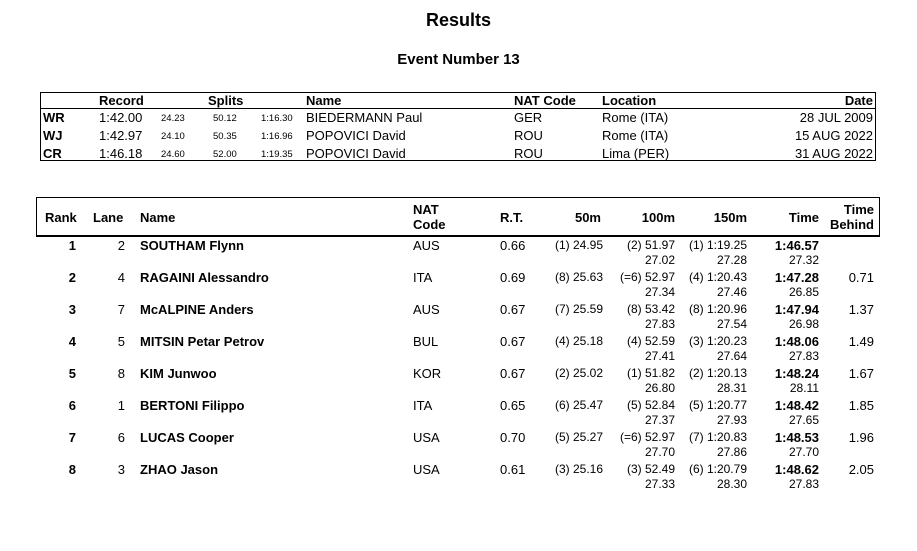 The height and width of the screenshot is (551, 917). Describe the element at coordinates (861, 405) in the screenshot. I see `result-behind: 1.85` at that location.